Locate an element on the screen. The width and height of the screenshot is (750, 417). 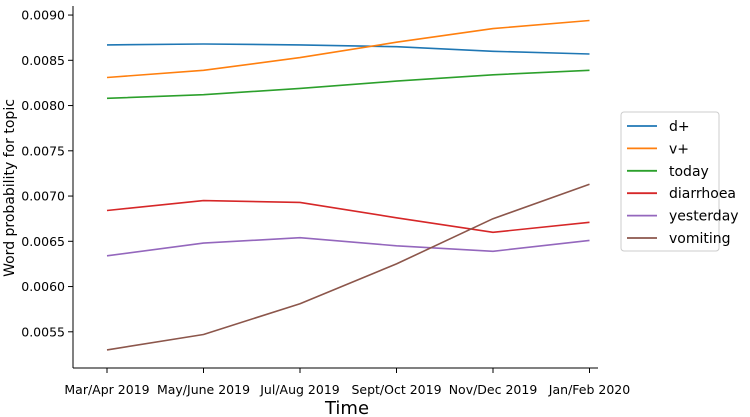
legend-label: d+ is located at coordinates (679, 127).